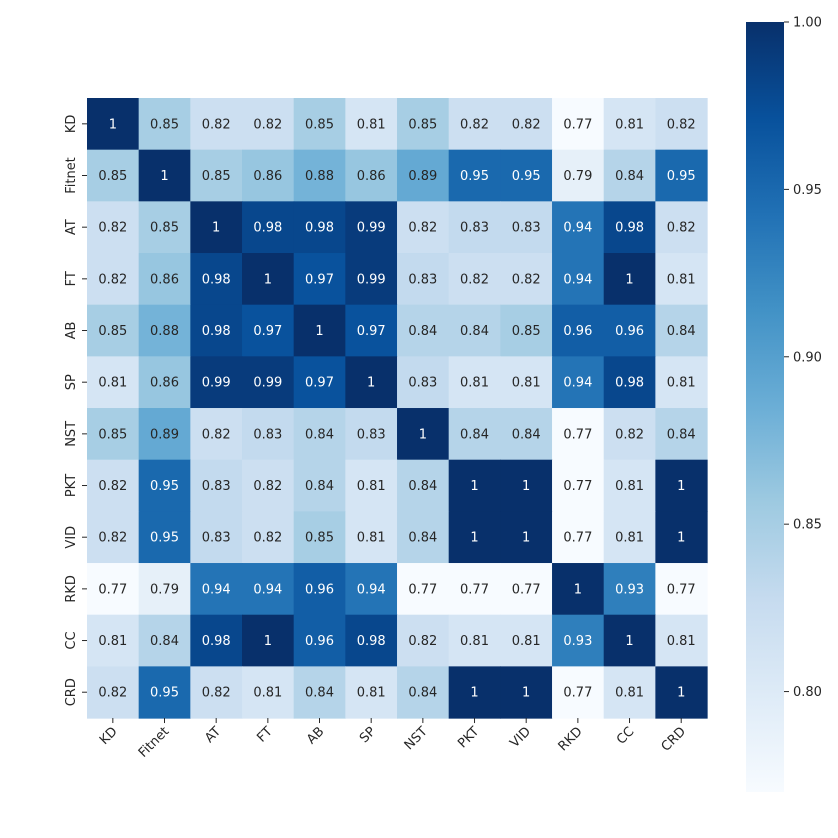  I want to click on cell-value-label: 0.79, so click(577, 176).